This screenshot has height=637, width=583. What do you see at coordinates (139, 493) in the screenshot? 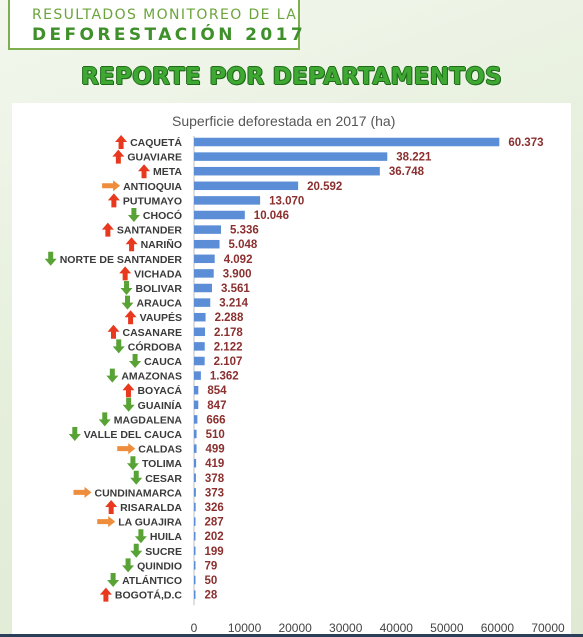
I see `category-label-24: CUNDINAMARCA` at bounding box center [139, 493].